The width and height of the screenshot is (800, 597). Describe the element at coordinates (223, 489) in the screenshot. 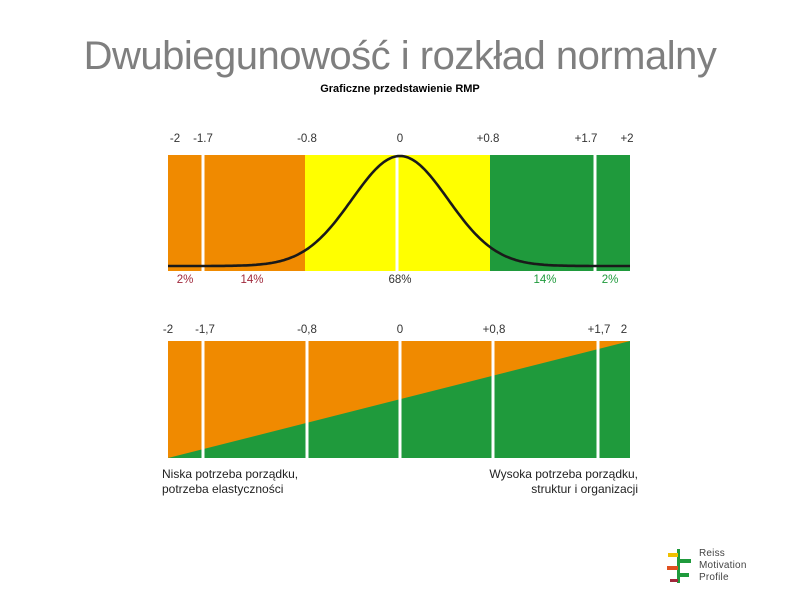

I see `caption-line: potrzeba elastyczności` at that location.